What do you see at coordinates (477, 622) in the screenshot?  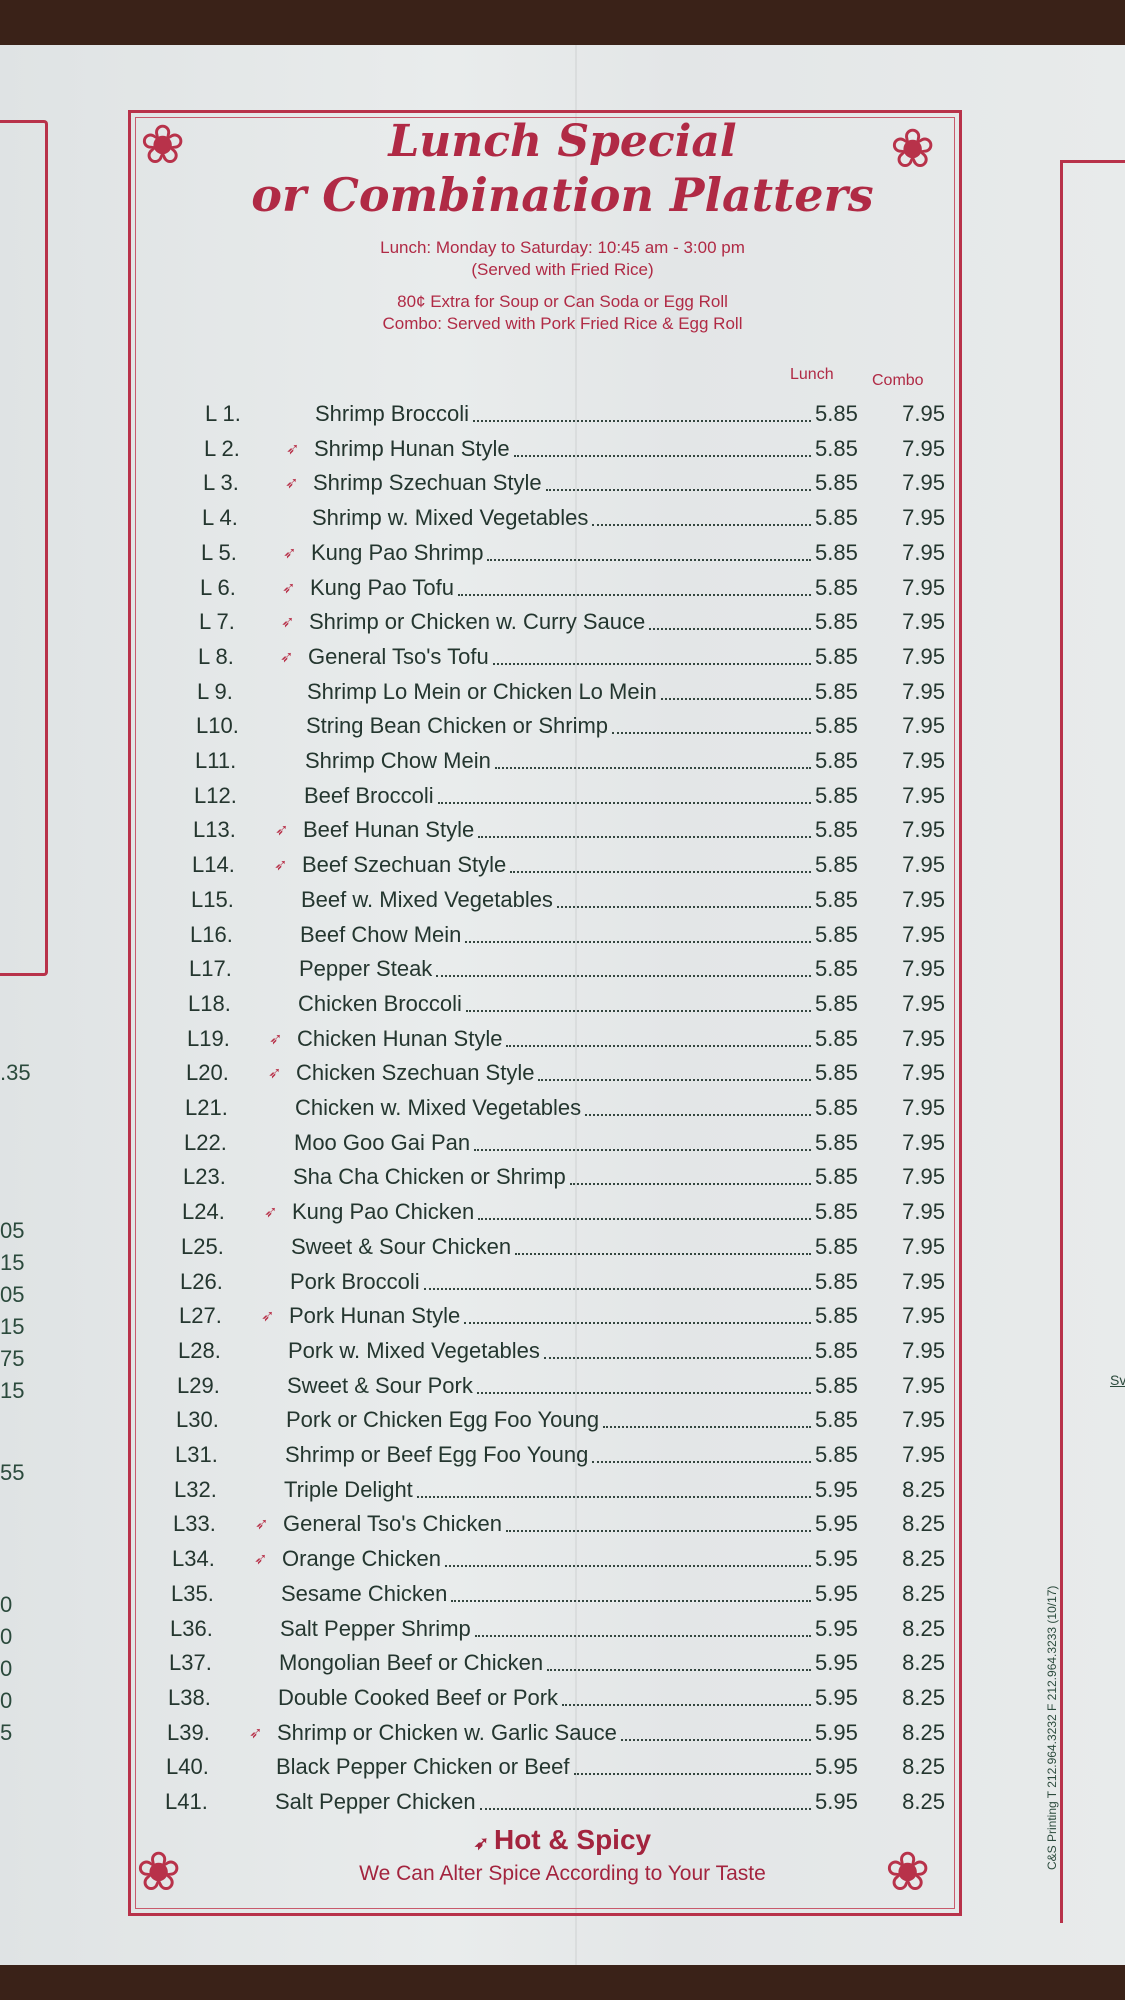 I see `item-name: Shrimp or Chicken w. Curry Sauce` at bounding box center [477, 622].